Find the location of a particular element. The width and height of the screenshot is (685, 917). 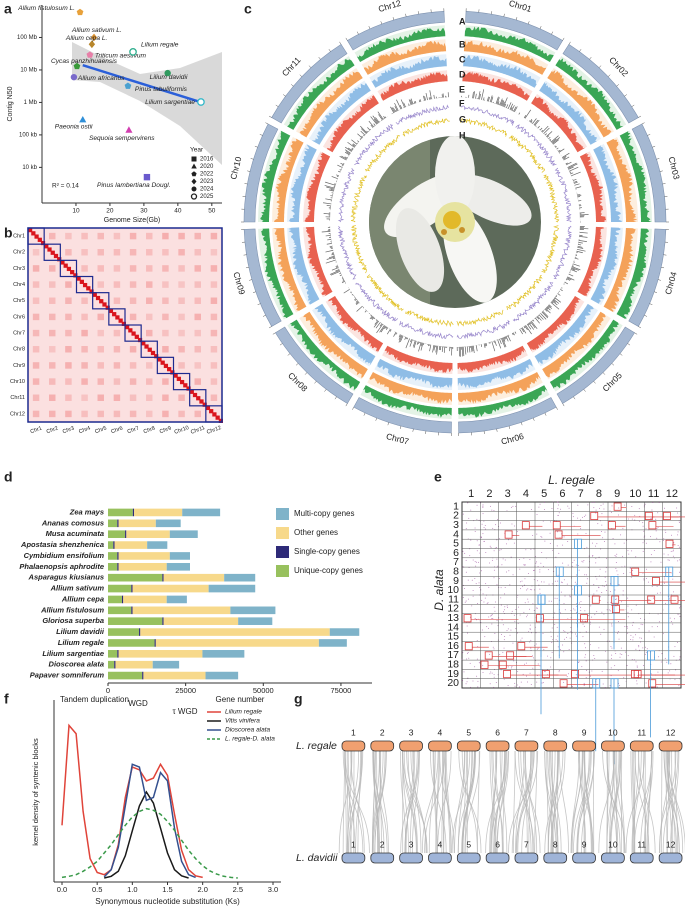

y-chrom-label: 8 is located at coordinates (456, 572).